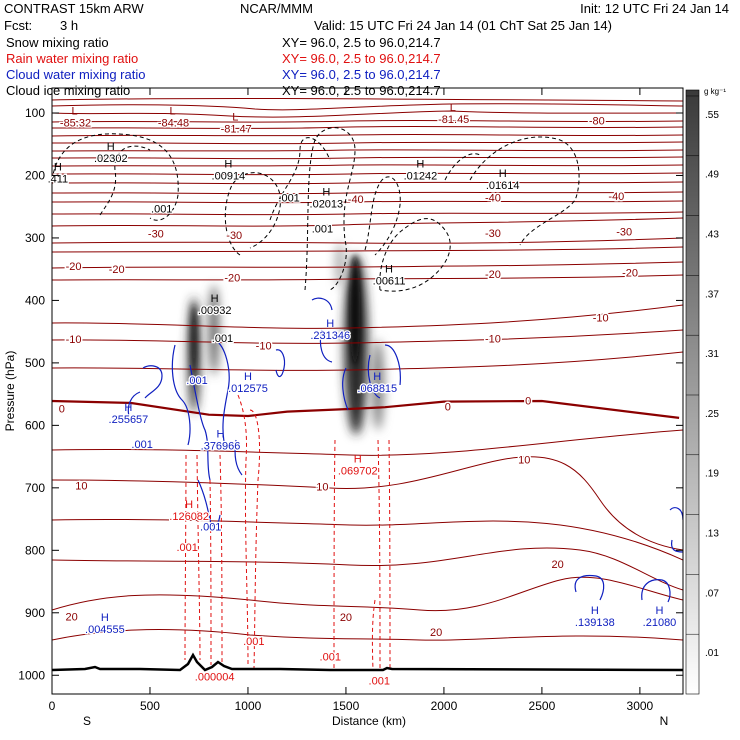 Image resolution: width=740 pixels, height=740 pixels. What do you see at coordinates (35, 363) in the screenshot?
I see `y-tick-label: 500` at bounding box center [35, 363].